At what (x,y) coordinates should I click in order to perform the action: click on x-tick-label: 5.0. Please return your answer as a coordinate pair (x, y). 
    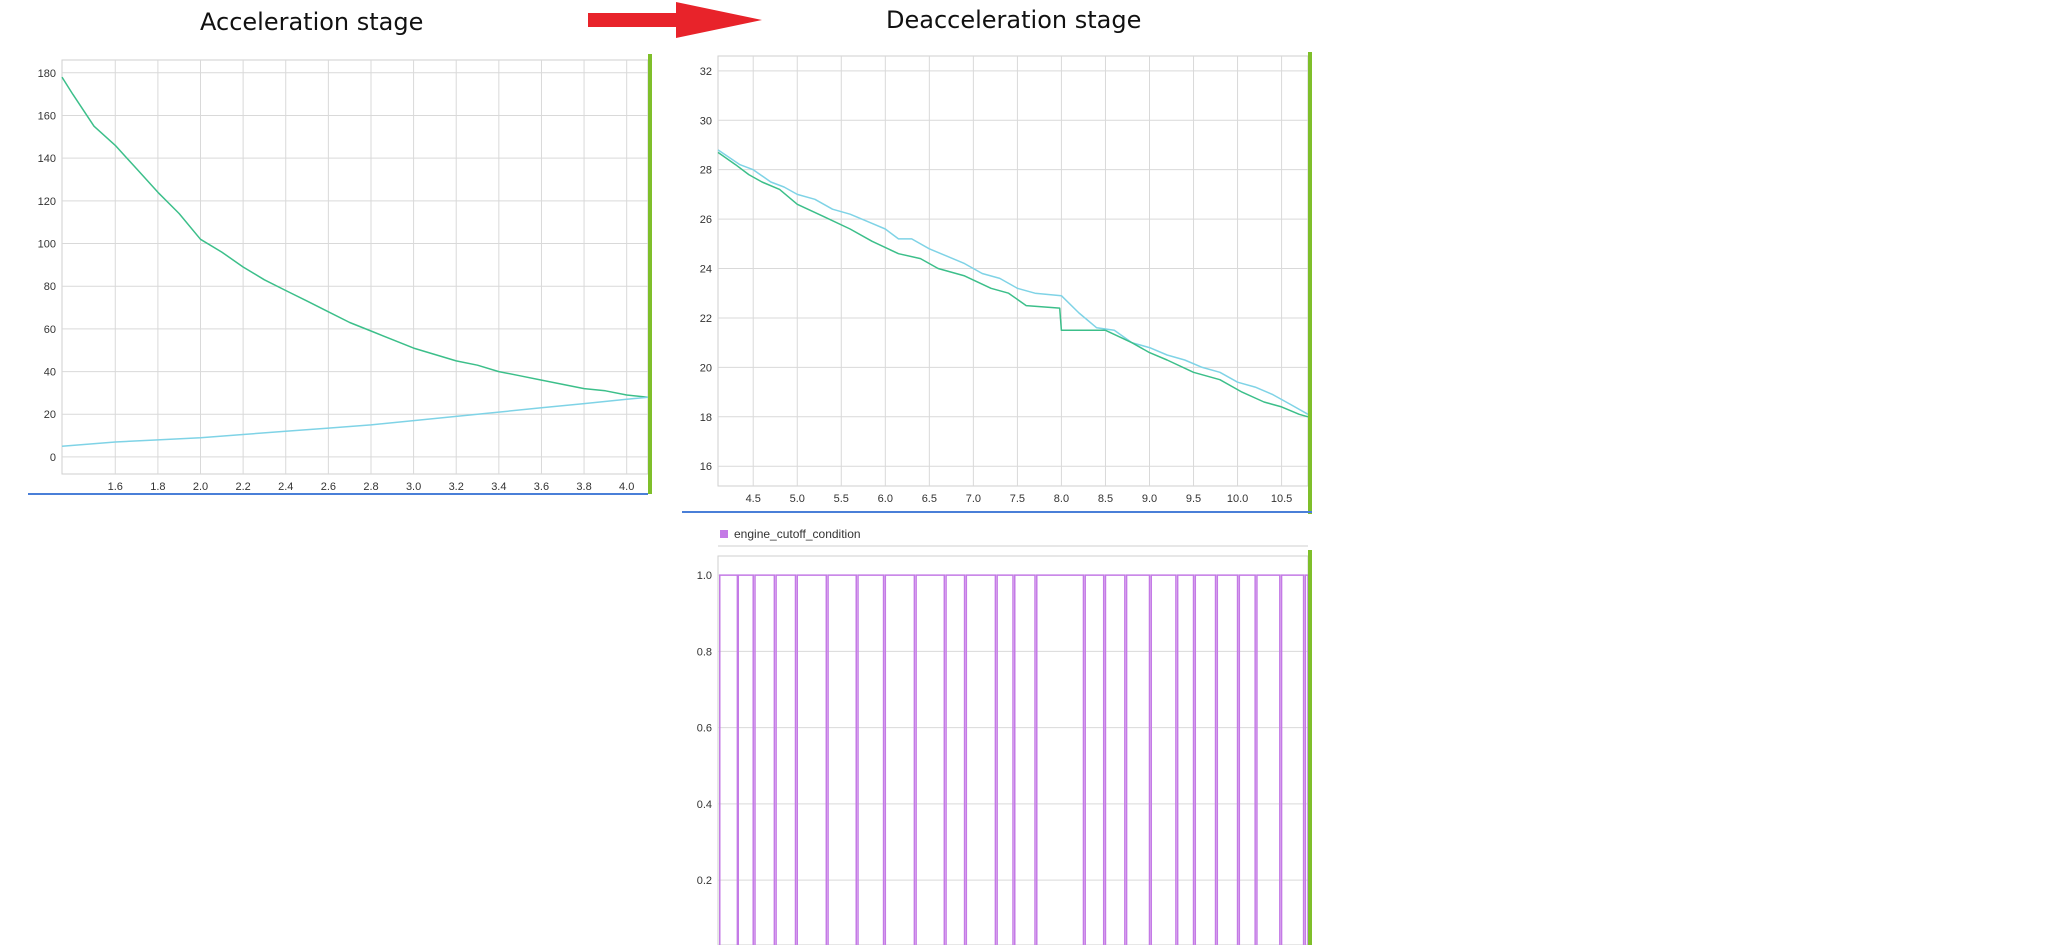
    Looking at the image, I should click on (797, 499).